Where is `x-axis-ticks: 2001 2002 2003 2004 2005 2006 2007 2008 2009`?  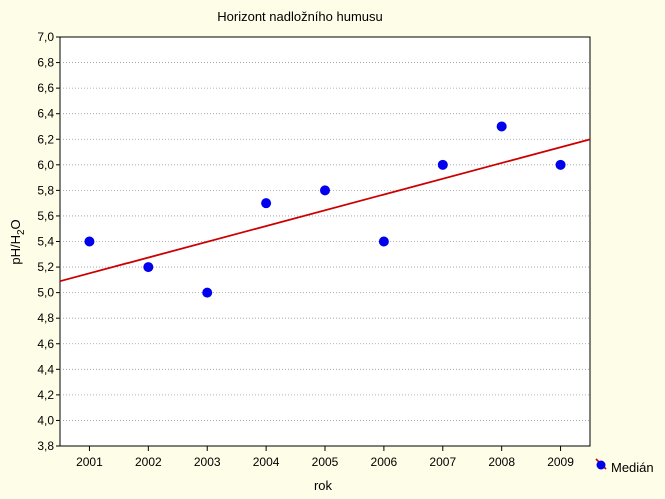
x-axis-ticks: 2001 2002 2003 2004 2005 2006 2007 2008 2009 is located at coordinates (325, 457).